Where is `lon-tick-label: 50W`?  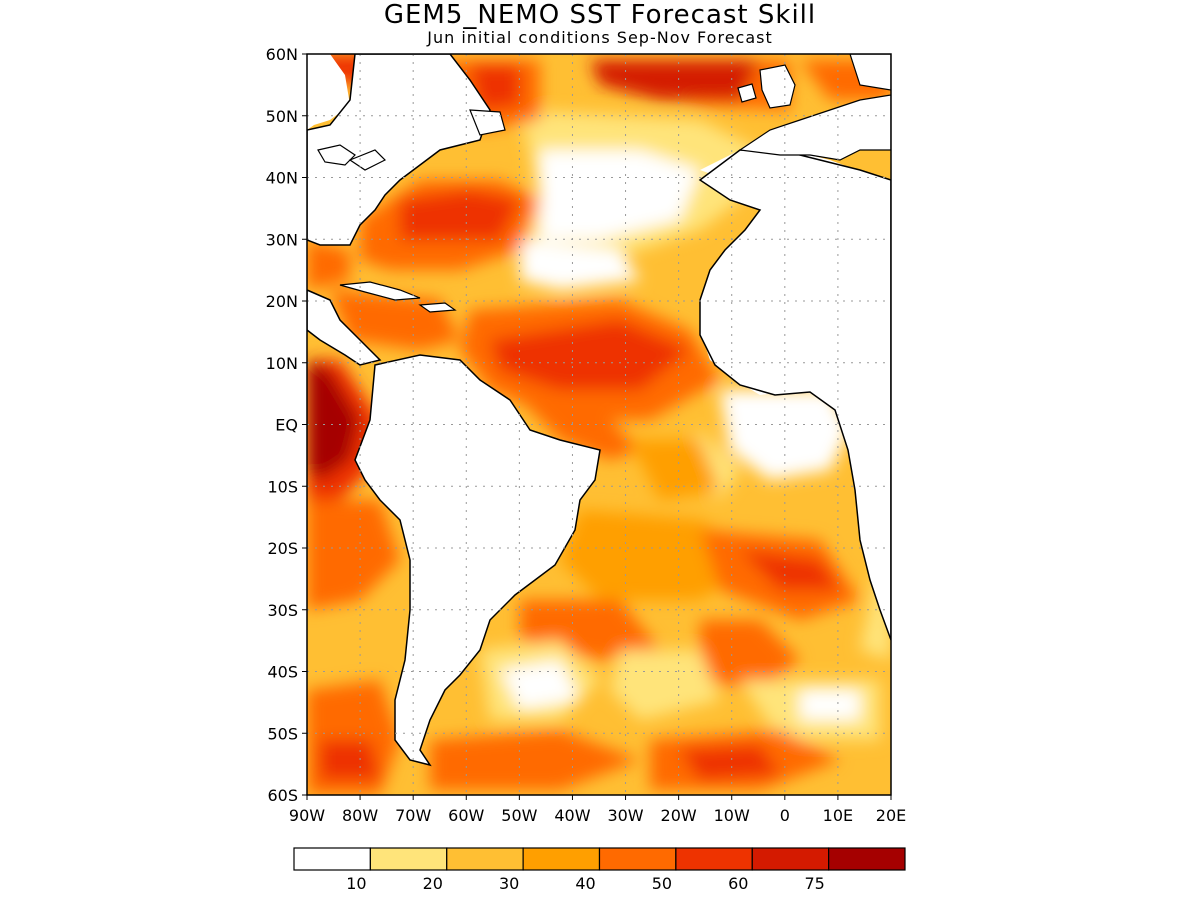
lon-tick-label: 50W is located at coordinates (519, 815).